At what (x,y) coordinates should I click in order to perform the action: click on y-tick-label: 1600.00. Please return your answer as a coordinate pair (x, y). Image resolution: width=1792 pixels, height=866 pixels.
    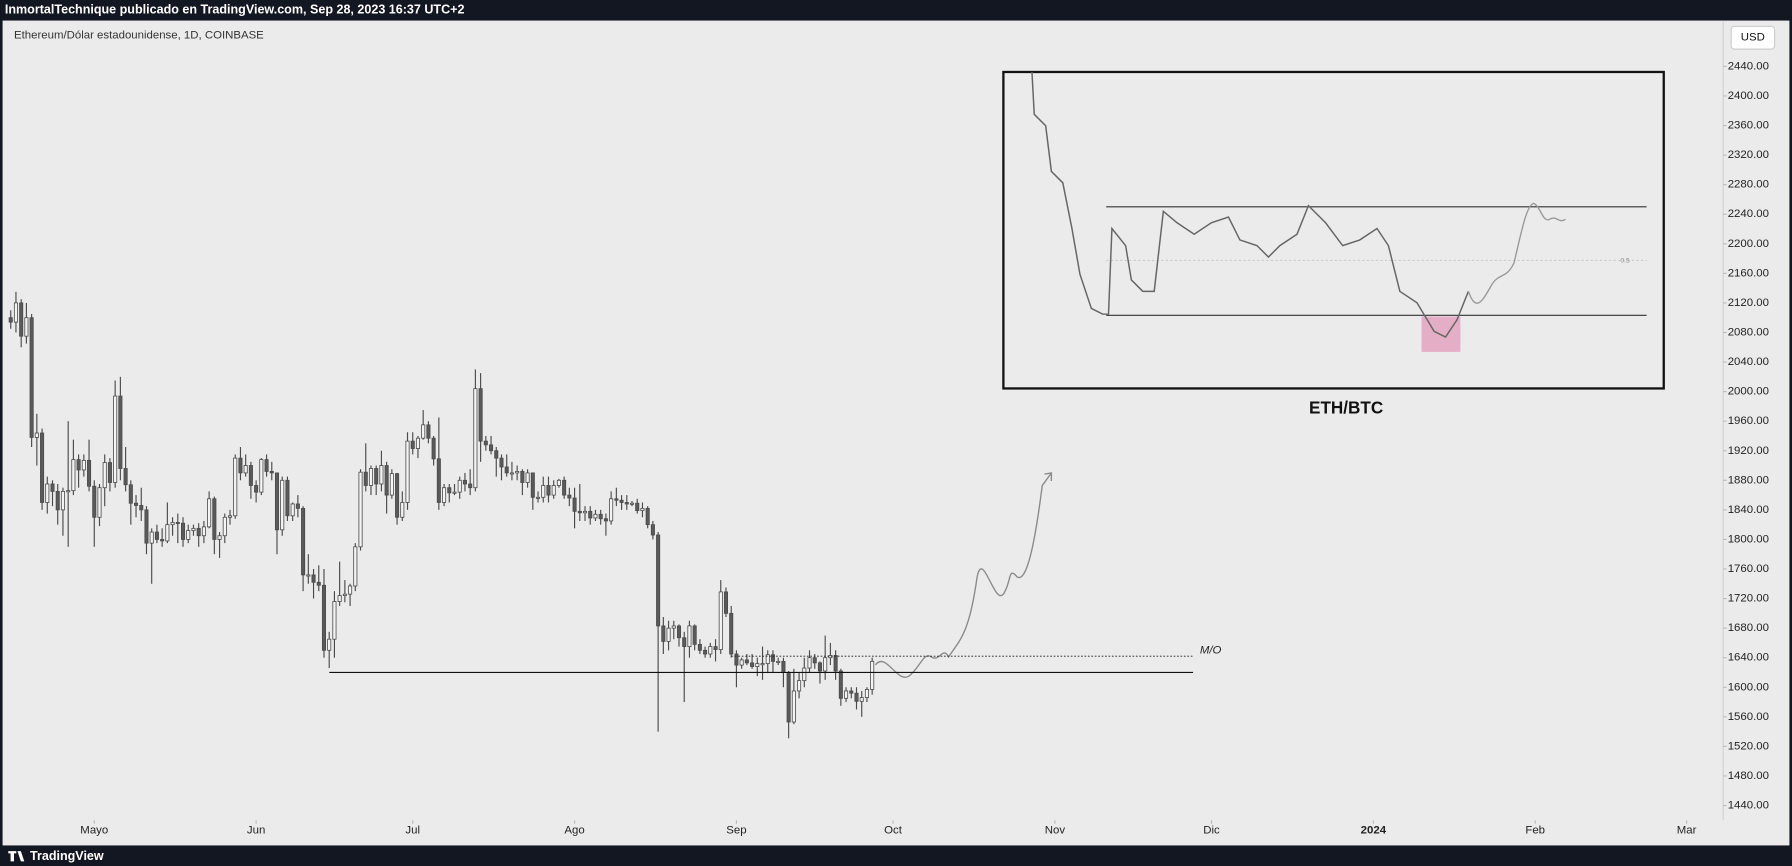
    Looking at the image, I should click on (1748, 687).